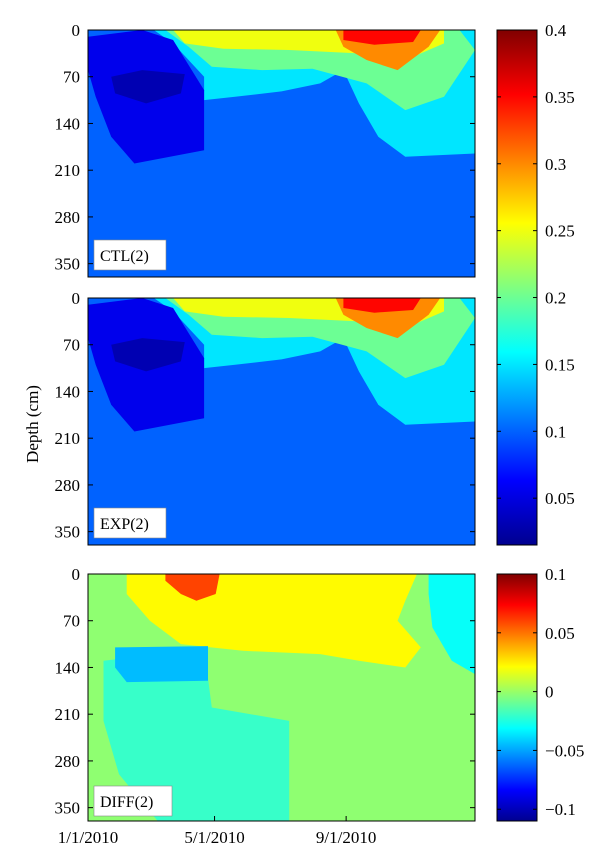  I want to click on heatmap-region-right-edge-negative, so click(451, 624).